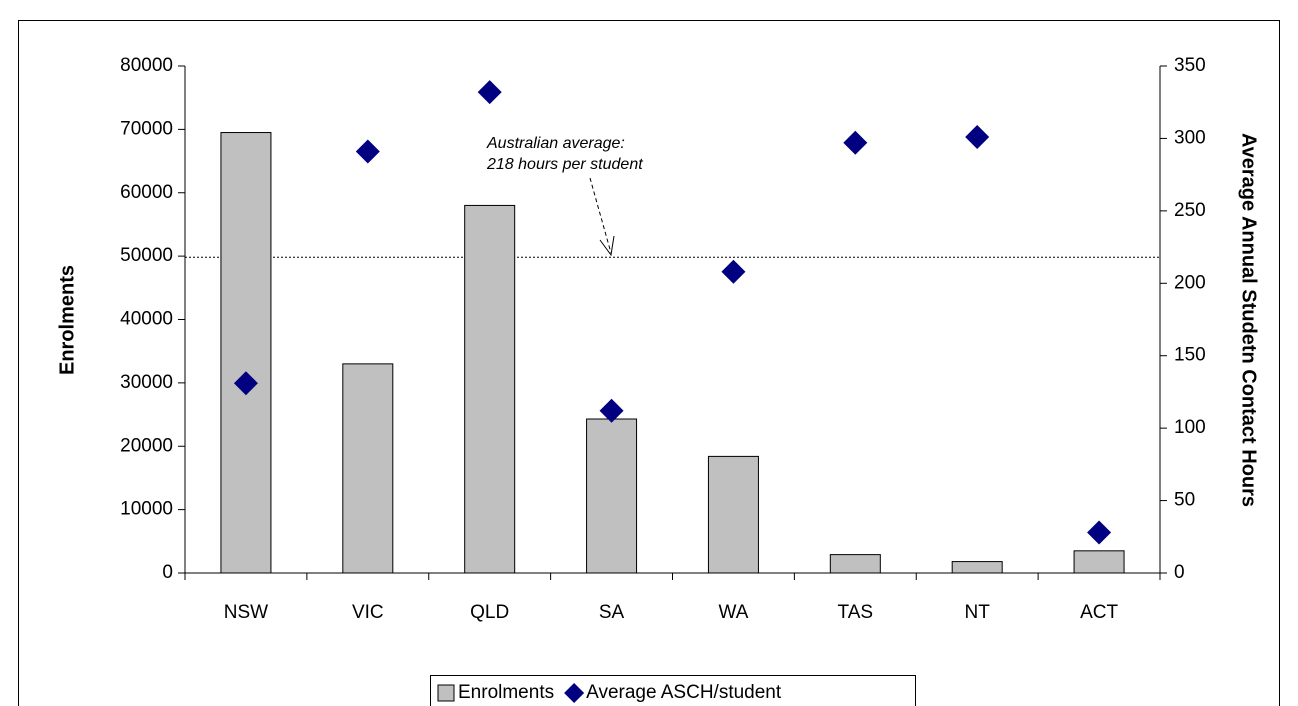 This screenshot has width=1298, height=706. What do you see at coordinates (607, 246) in the screenshot?
I see `arrow-head` at bounding box center [607, 246].